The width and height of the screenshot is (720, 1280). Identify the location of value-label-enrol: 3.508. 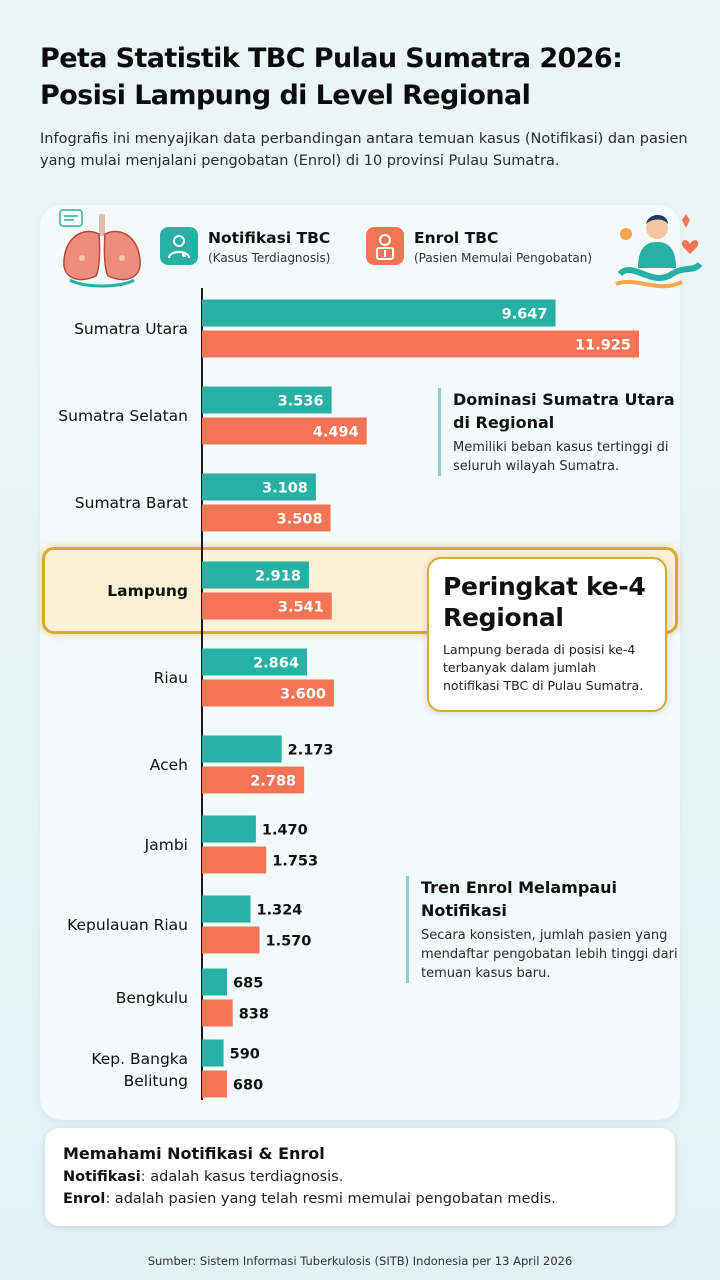
(300, 520).